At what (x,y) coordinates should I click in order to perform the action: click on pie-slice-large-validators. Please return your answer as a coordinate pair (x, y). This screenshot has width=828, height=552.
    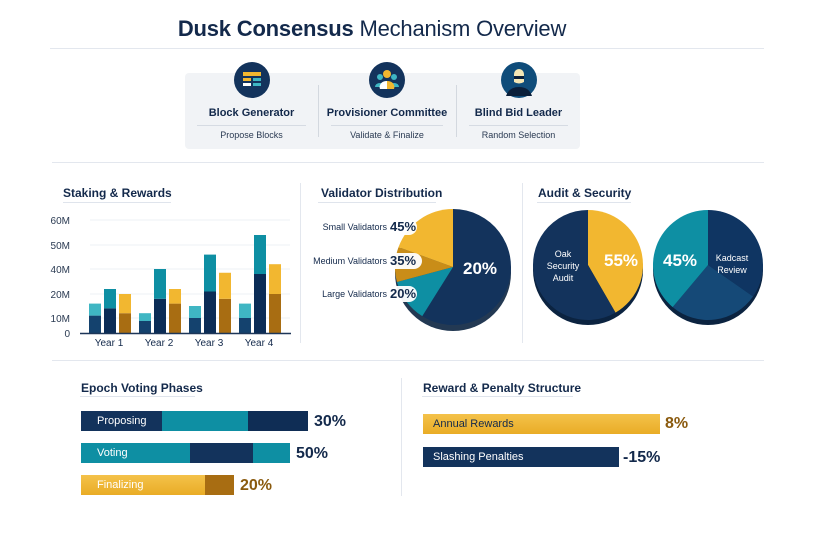
    Looking at the image, I should click on (424, 292).